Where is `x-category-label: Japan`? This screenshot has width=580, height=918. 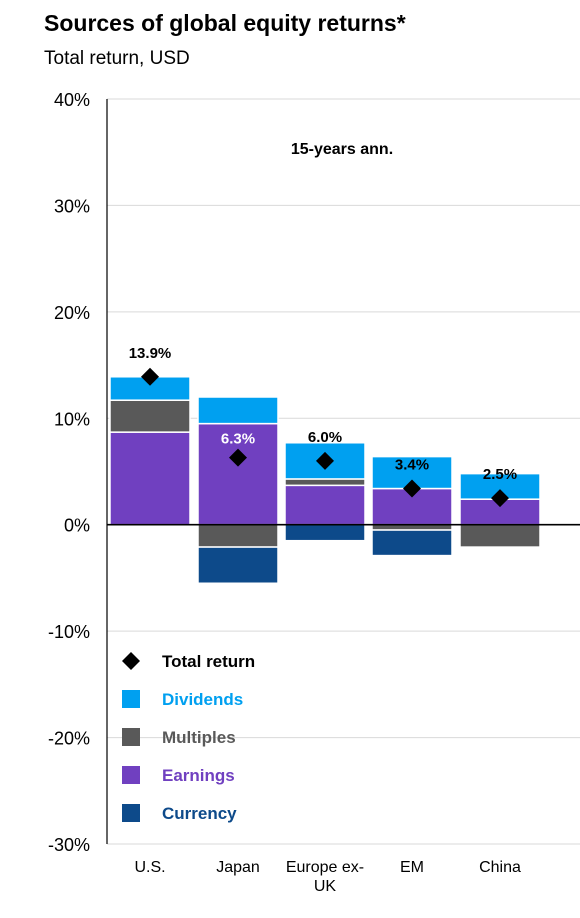 x-category-label: Japan is located at coordinates (238, 867).